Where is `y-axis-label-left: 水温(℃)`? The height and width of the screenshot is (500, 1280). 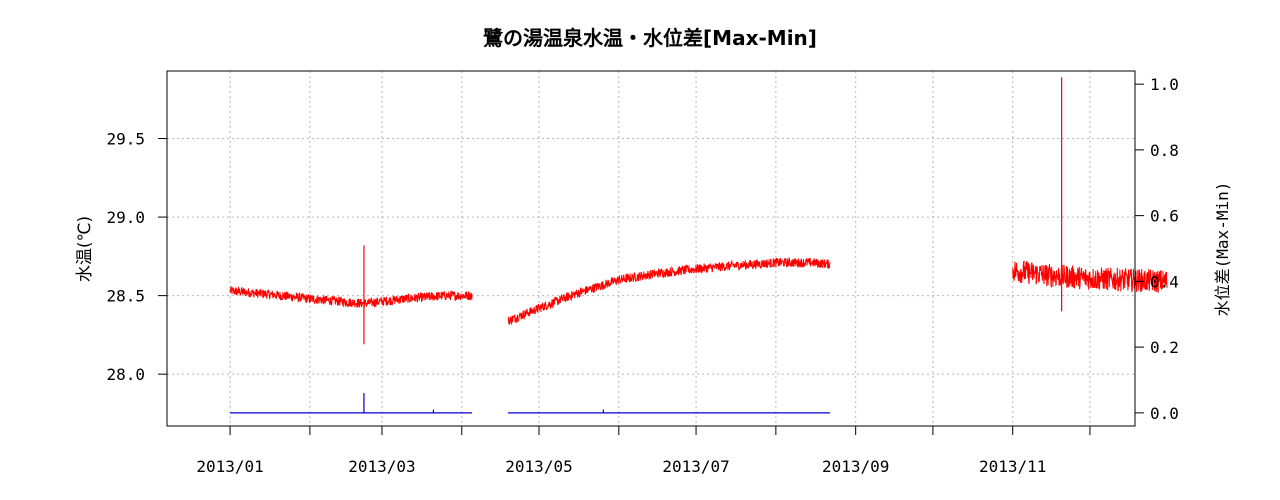 y-axis-label-left: 水温(℃) is located at coordinates (85, 249).